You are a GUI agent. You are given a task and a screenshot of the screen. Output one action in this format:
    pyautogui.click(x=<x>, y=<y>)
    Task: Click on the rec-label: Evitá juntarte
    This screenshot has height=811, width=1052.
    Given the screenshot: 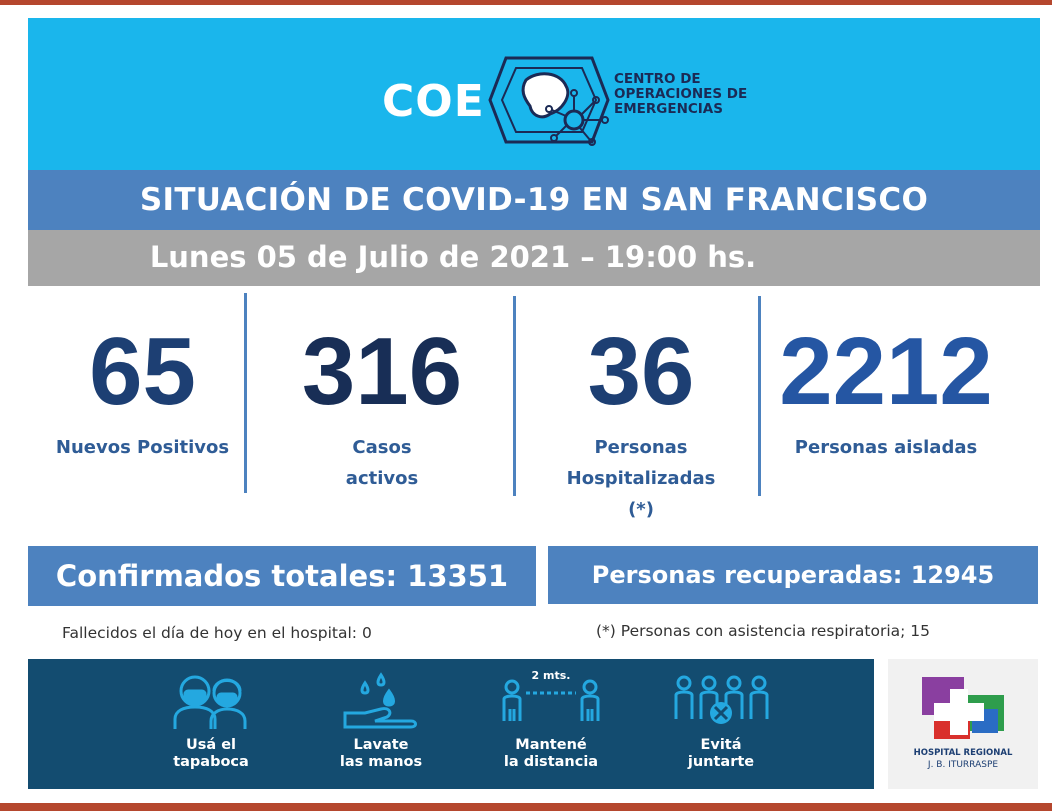 What is the action you would take?
    pyautogui.click(x=721, y=754)
    